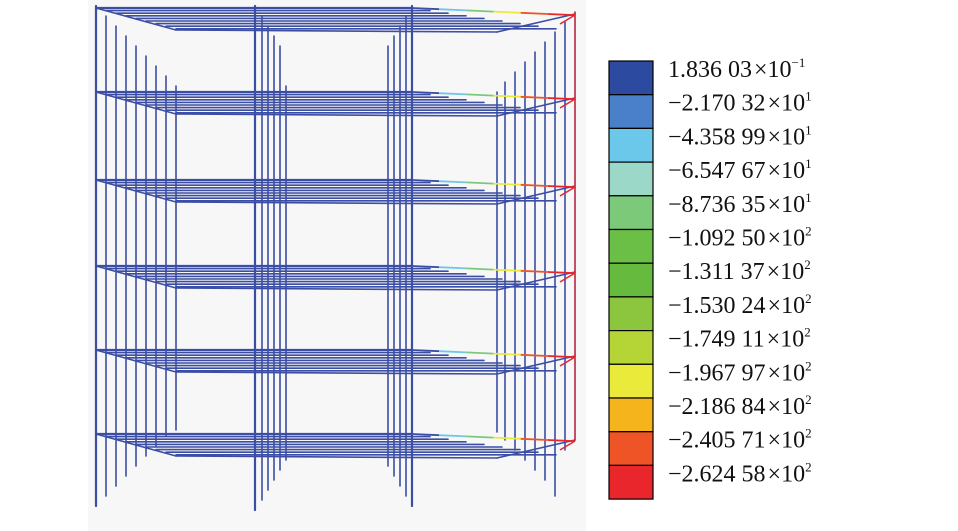 The height and width of the screenshot is (531, 958). What do you see at coordinates (717, 239) in the screenshot?
I see `legend-mantissa: −1.092 50` at bounding box center [717, 239].